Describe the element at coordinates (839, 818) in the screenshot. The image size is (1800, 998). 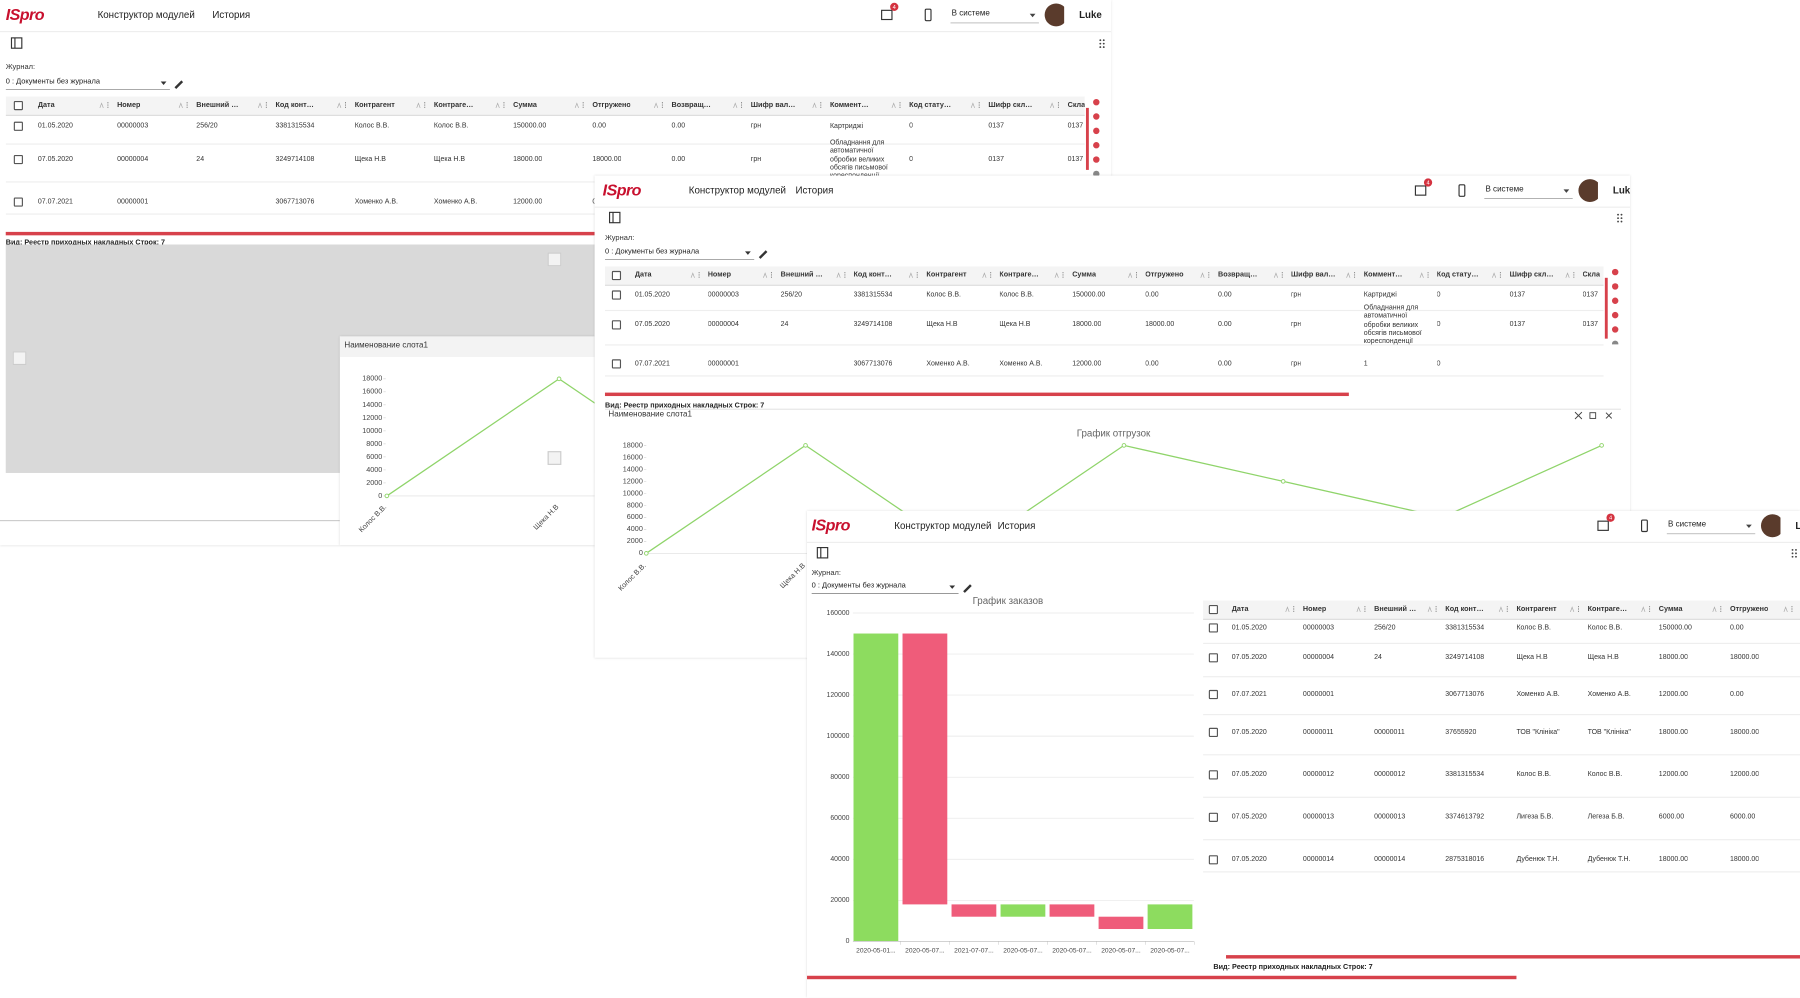
I see `y-tick-label: 60000` at that location.